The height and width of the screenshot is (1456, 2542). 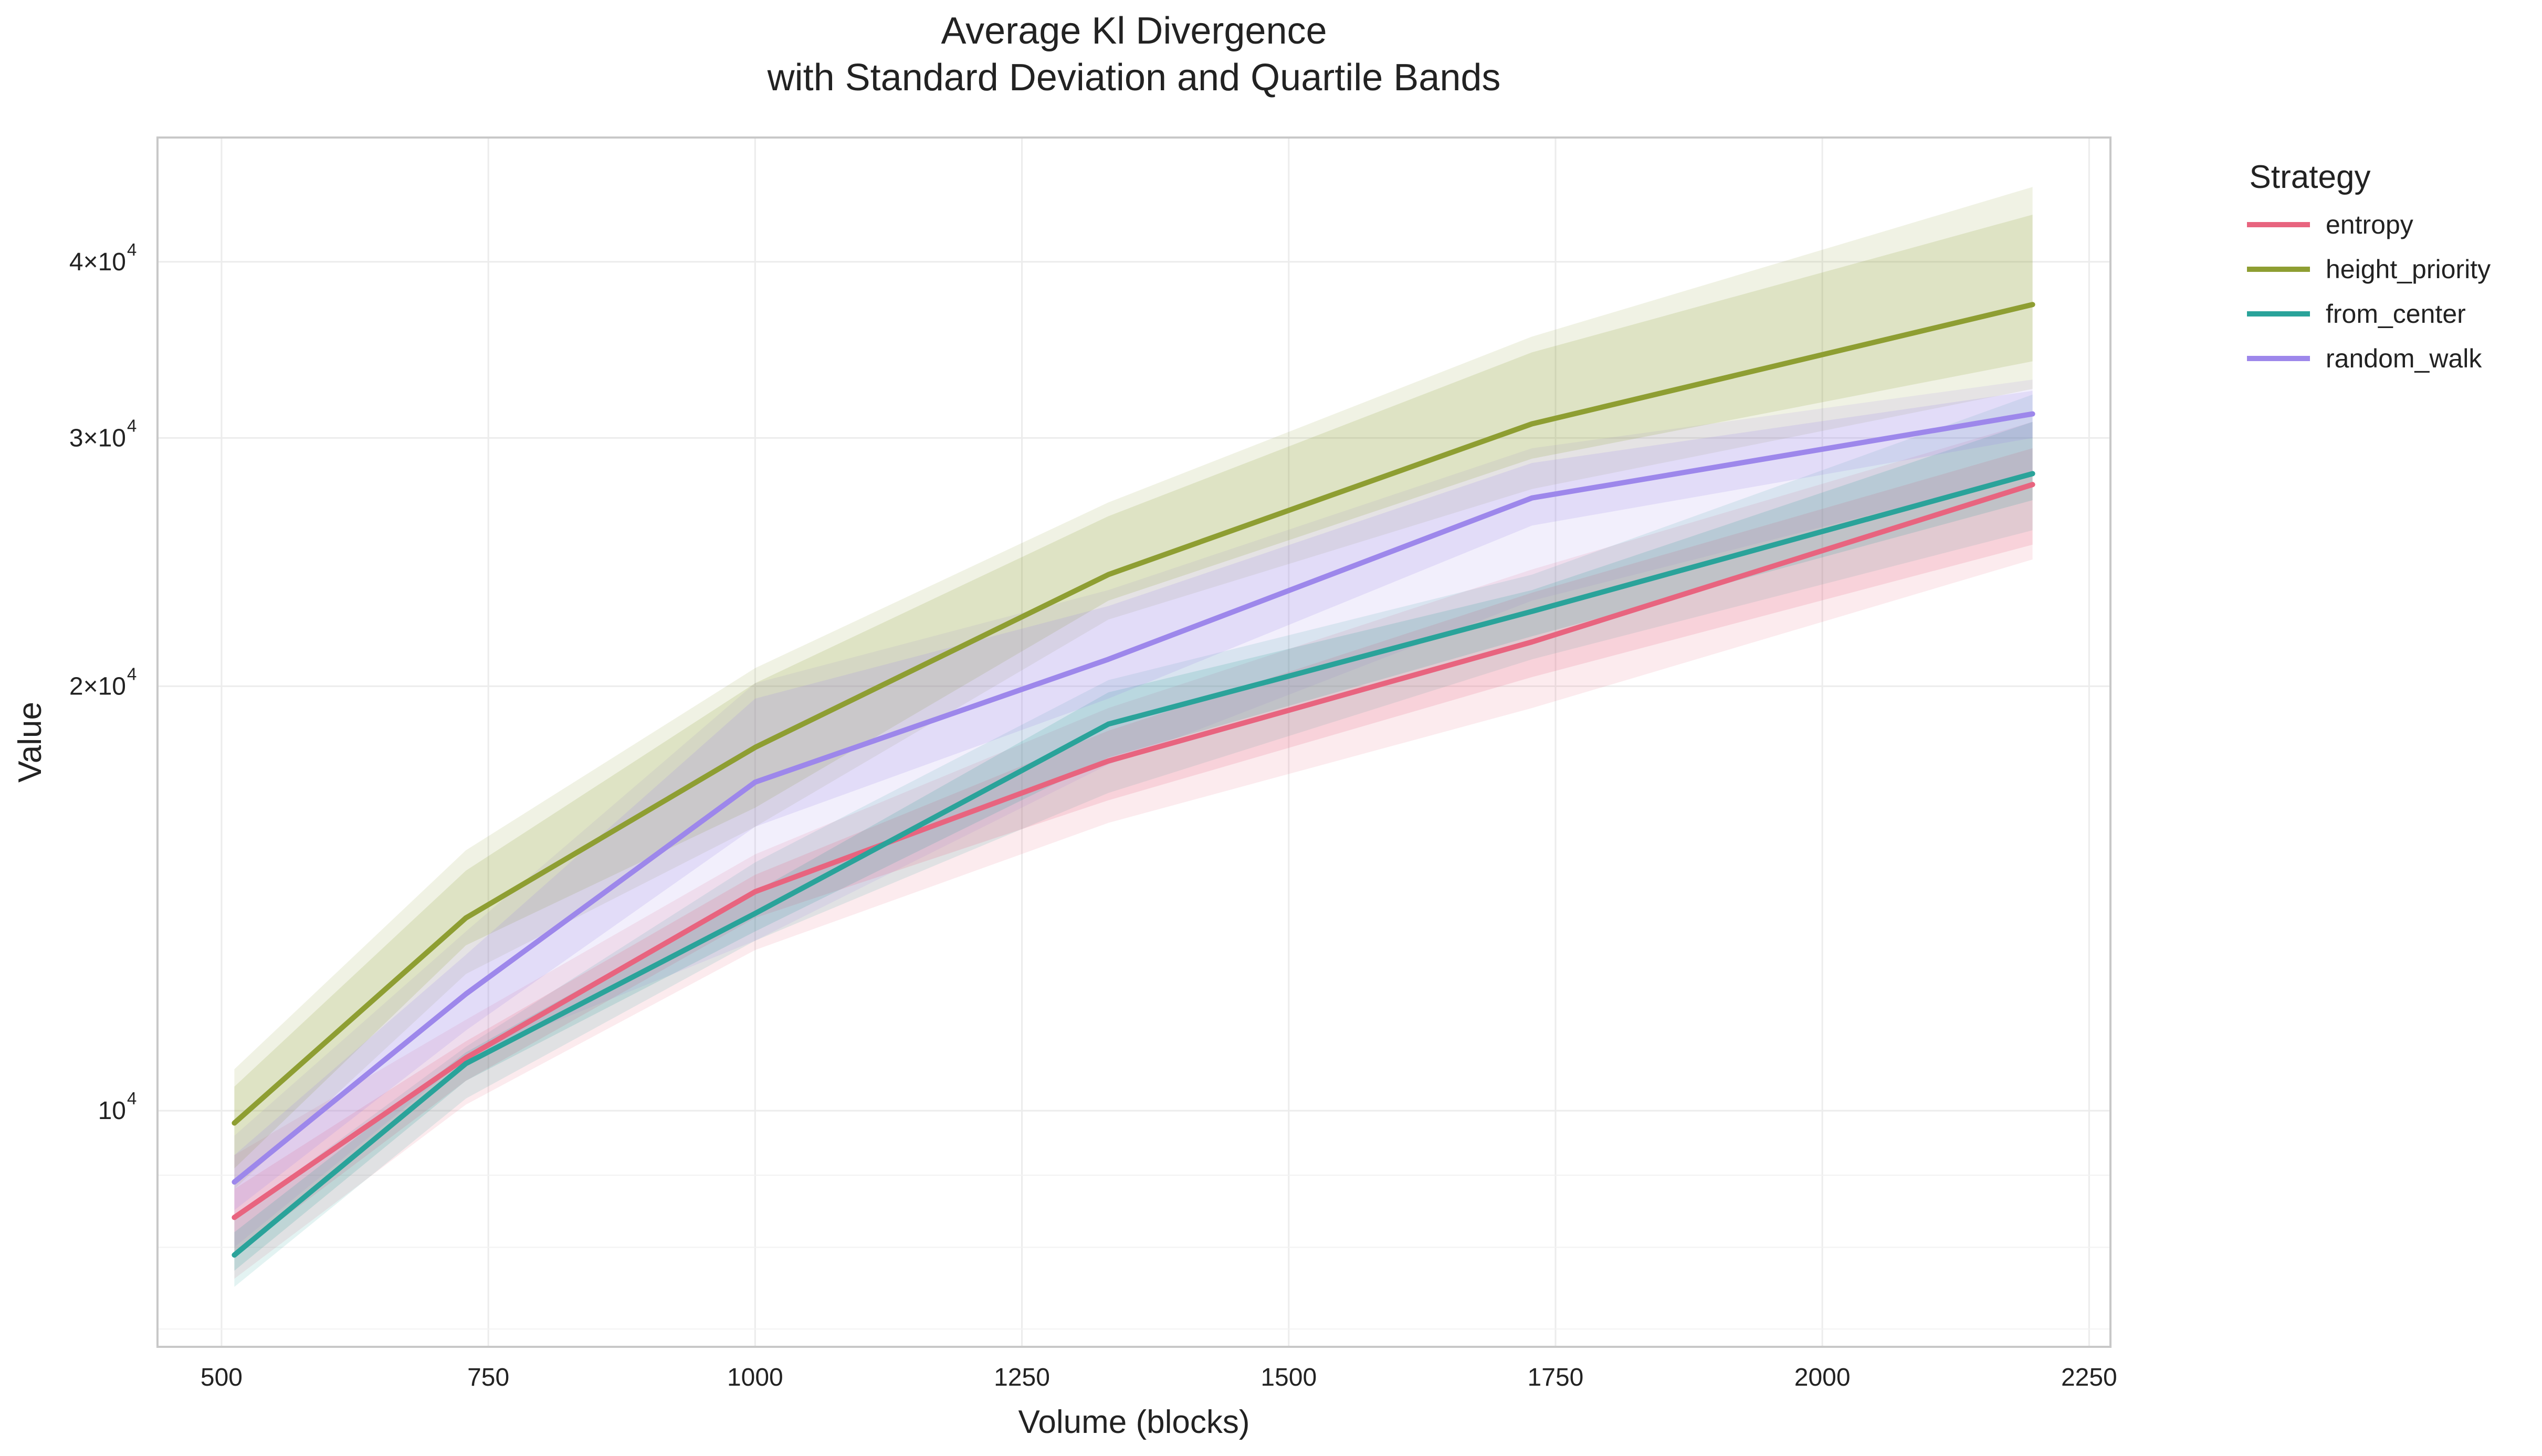 I want to click on x-tick-label: 1500, so click(x=1289, y=1377).